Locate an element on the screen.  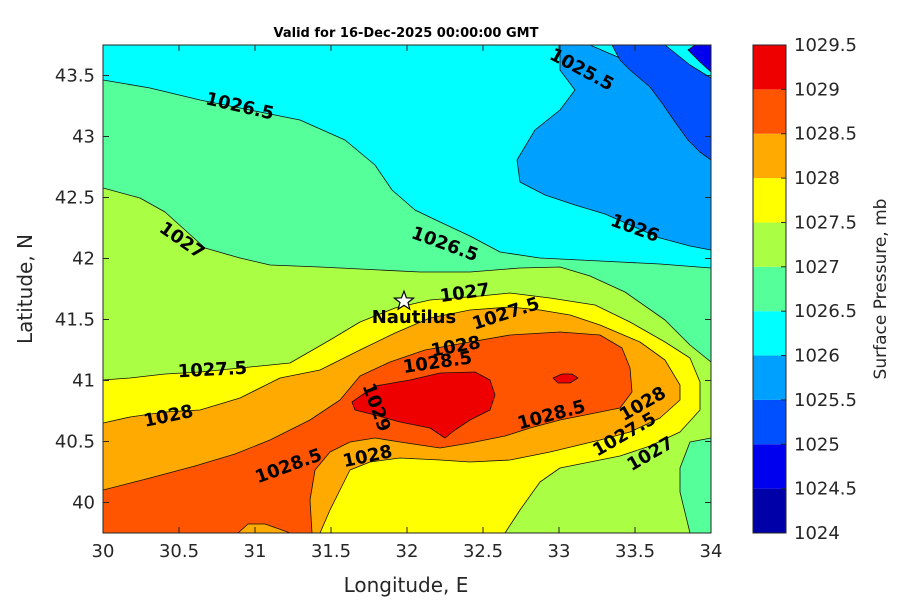
chart-title: Valid for 16-Dec-2025 00:00:00 GMT is located at coordinates (406, 33).